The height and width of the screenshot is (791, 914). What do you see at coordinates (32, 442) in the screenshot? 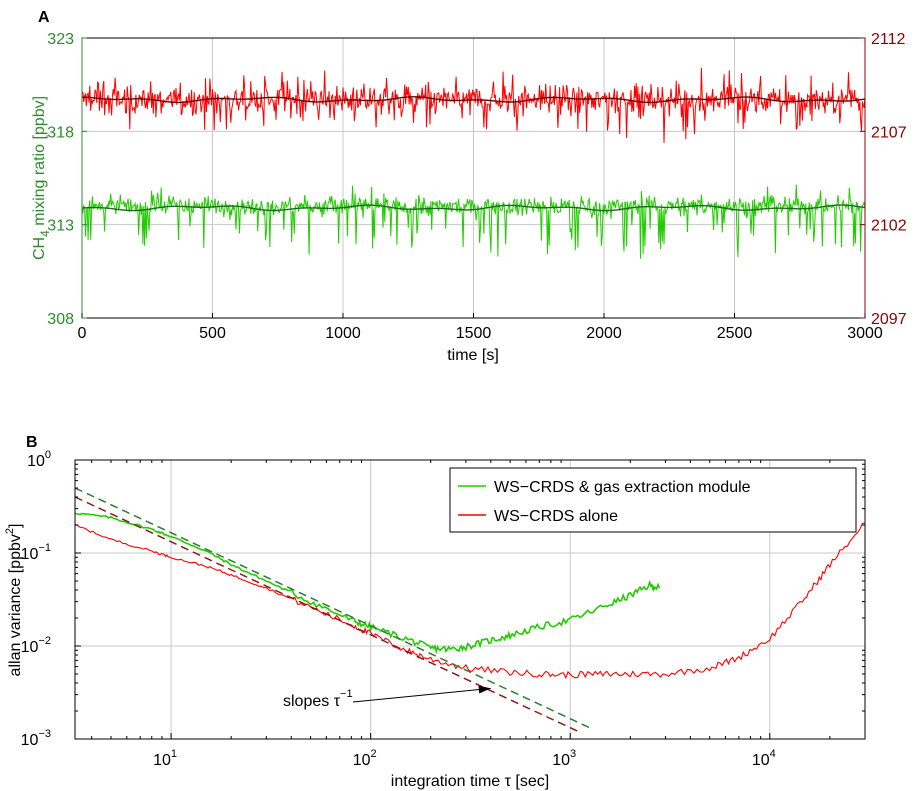
I see `panel-b-label: B` at bounding box center [32, 442].